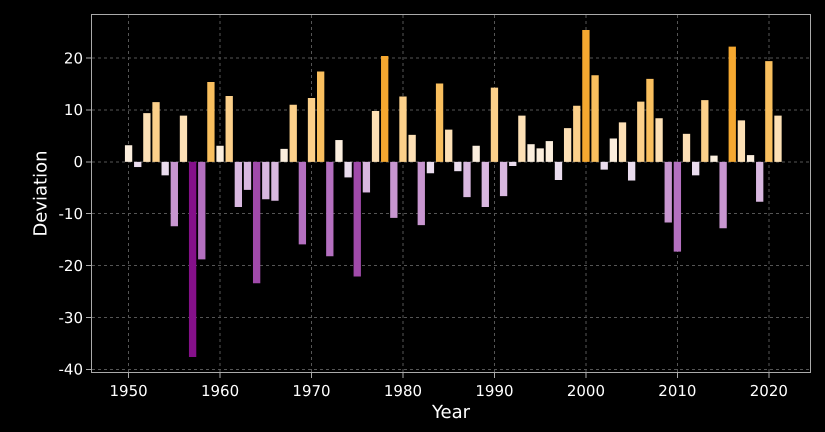 The image size is (825, 432). What do you see at coordinates (70, 265) in the screenshot?
I see `y-tick-label: -20` at bounding box center [70, 265].